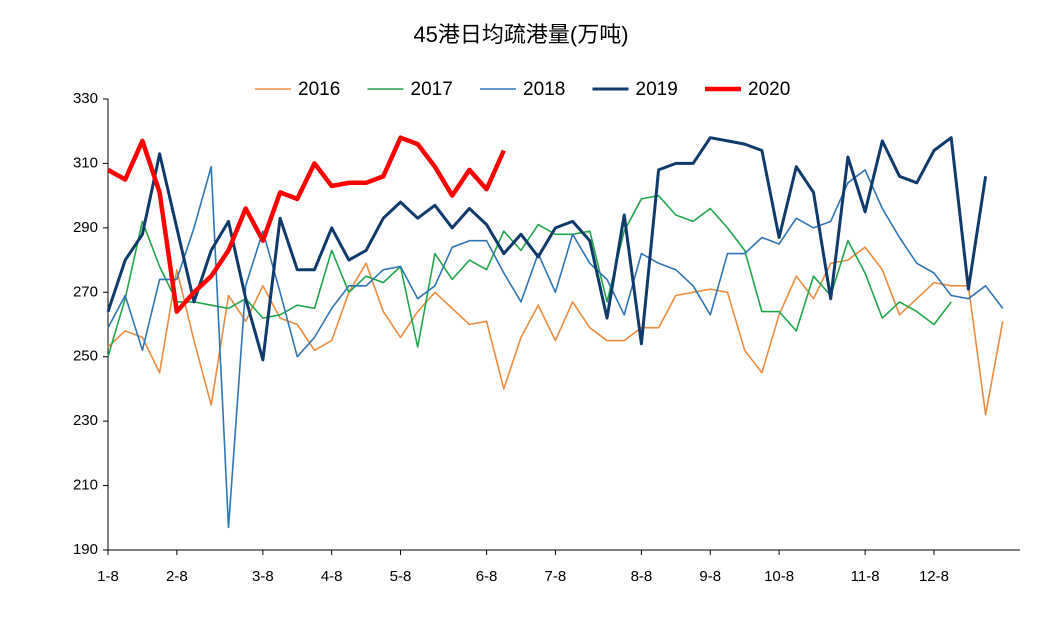 The width and height of the screenshot is (1043, 627). What do you see at coordinates (487, 576) in the screenshot?
I see `x-tick-label: 6-8` at bounding box center [487, 576].